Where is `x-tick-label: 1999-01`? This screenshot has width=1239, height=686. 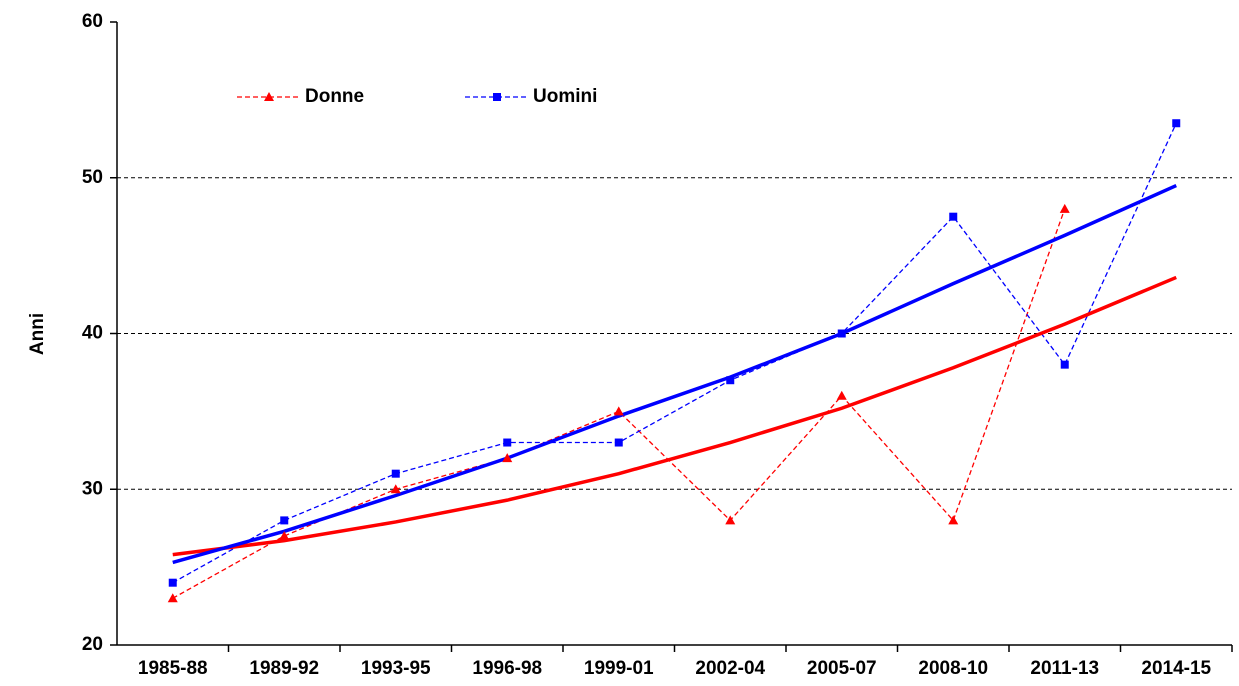 x-tick-label: 1999-01 is located at coordinates (619, 668).